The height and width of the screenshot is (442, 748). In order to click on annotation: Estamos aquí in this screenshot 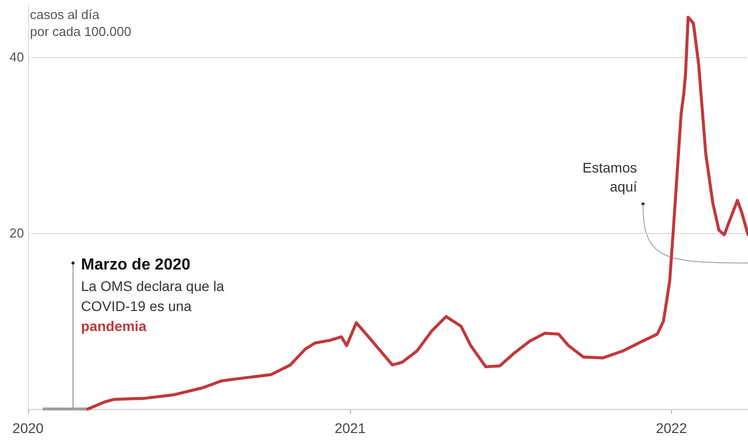, I will do `click(610, 177)`.